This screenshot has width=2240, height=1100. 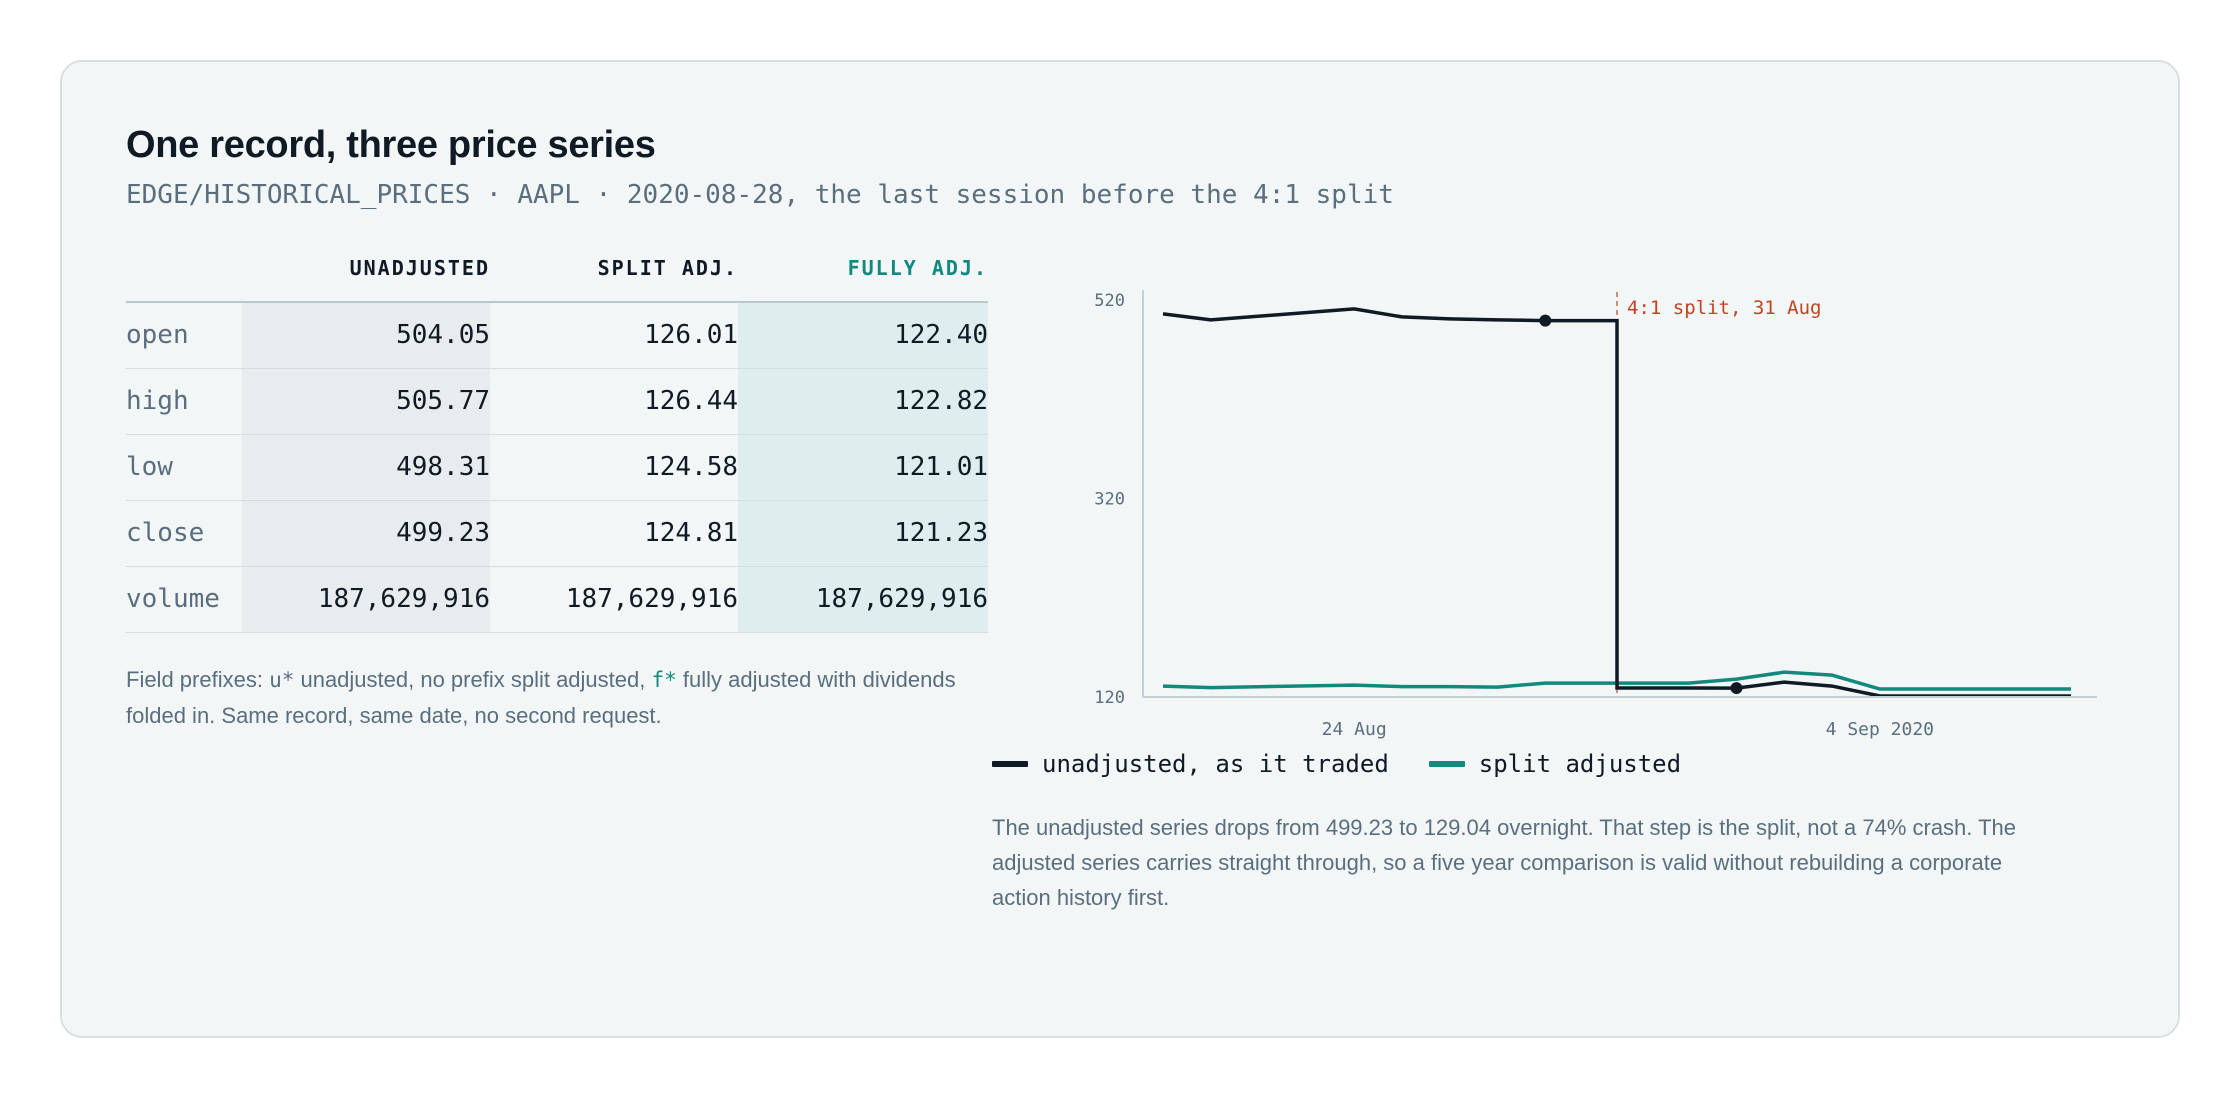 I want to click on cell-fully-adjusted: 187,629,916, so click(x=863, y=599).